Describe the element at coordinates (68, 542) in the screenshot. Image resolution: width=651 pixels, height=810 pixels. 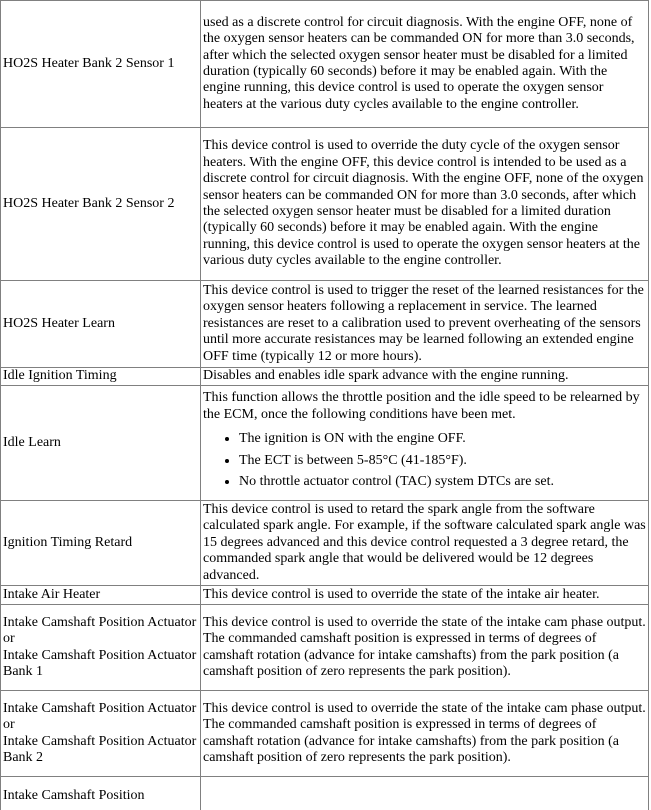
I see `label-line: Ignition Timing Retard` at that location.